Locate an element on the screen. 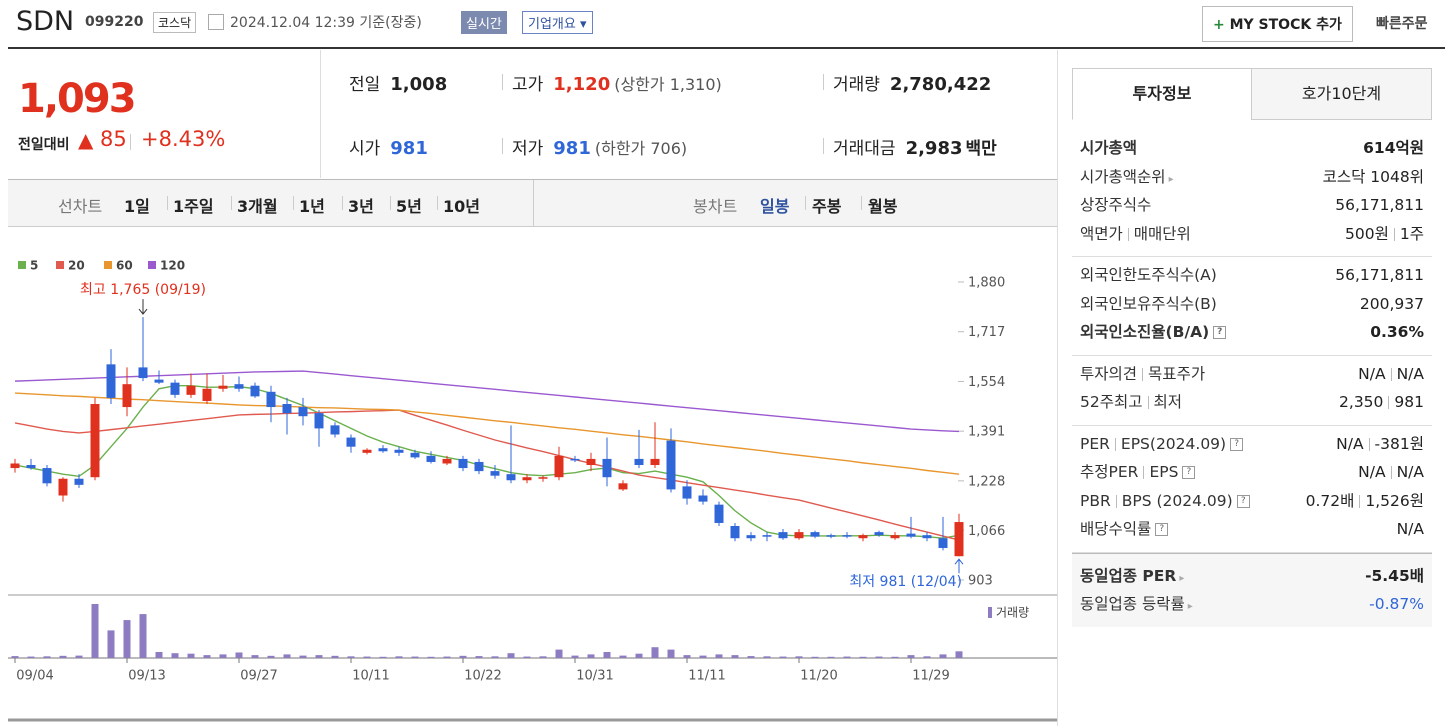  label-part: 외국인보유주식수(B) is located at coordinates (1148, 303).